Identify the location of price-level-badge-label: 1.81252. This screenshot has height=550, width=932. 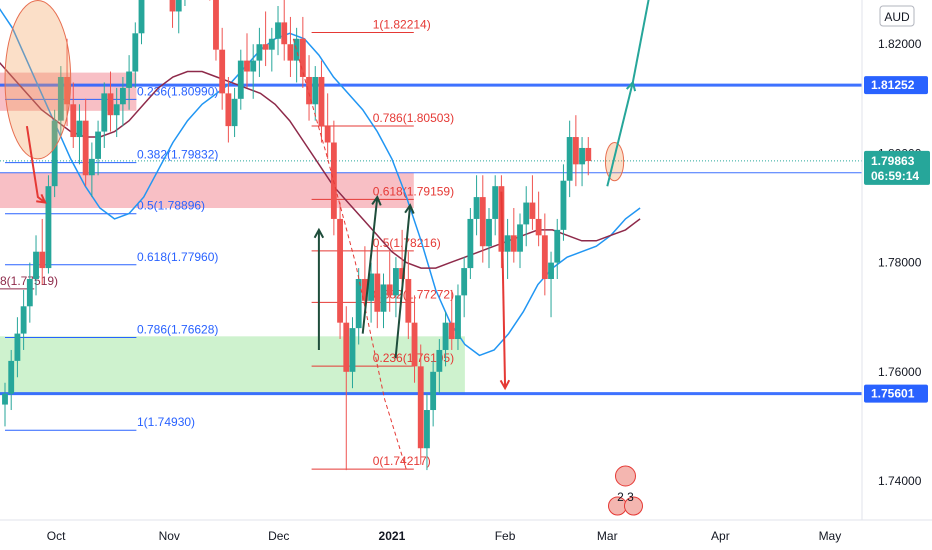
(893, 85).